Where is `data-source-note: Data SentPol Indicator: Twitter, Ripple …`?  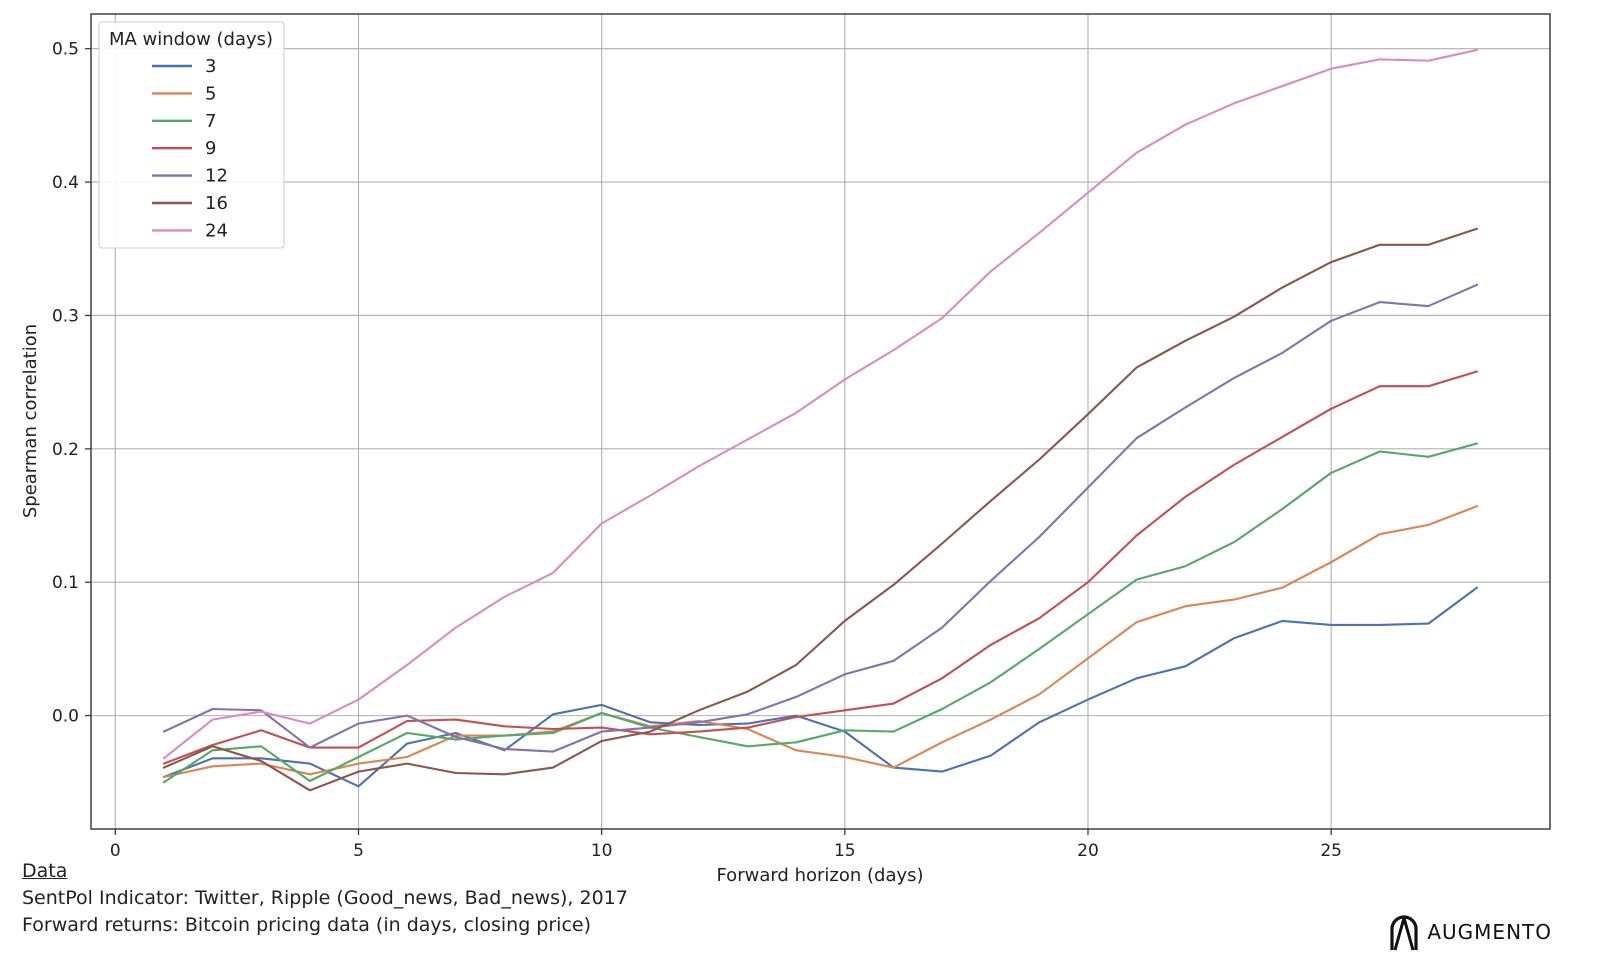 data-source-note: Data SentPol Indicator: Twitter, Ripple … is located at coordinates (325, 898).